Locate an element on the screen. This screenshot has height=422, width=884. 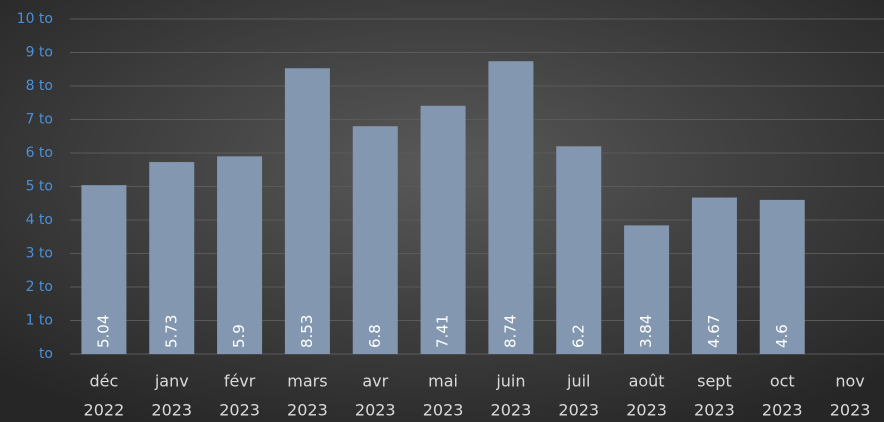
x-tick-label: juil is located at coordinates (578, 381).